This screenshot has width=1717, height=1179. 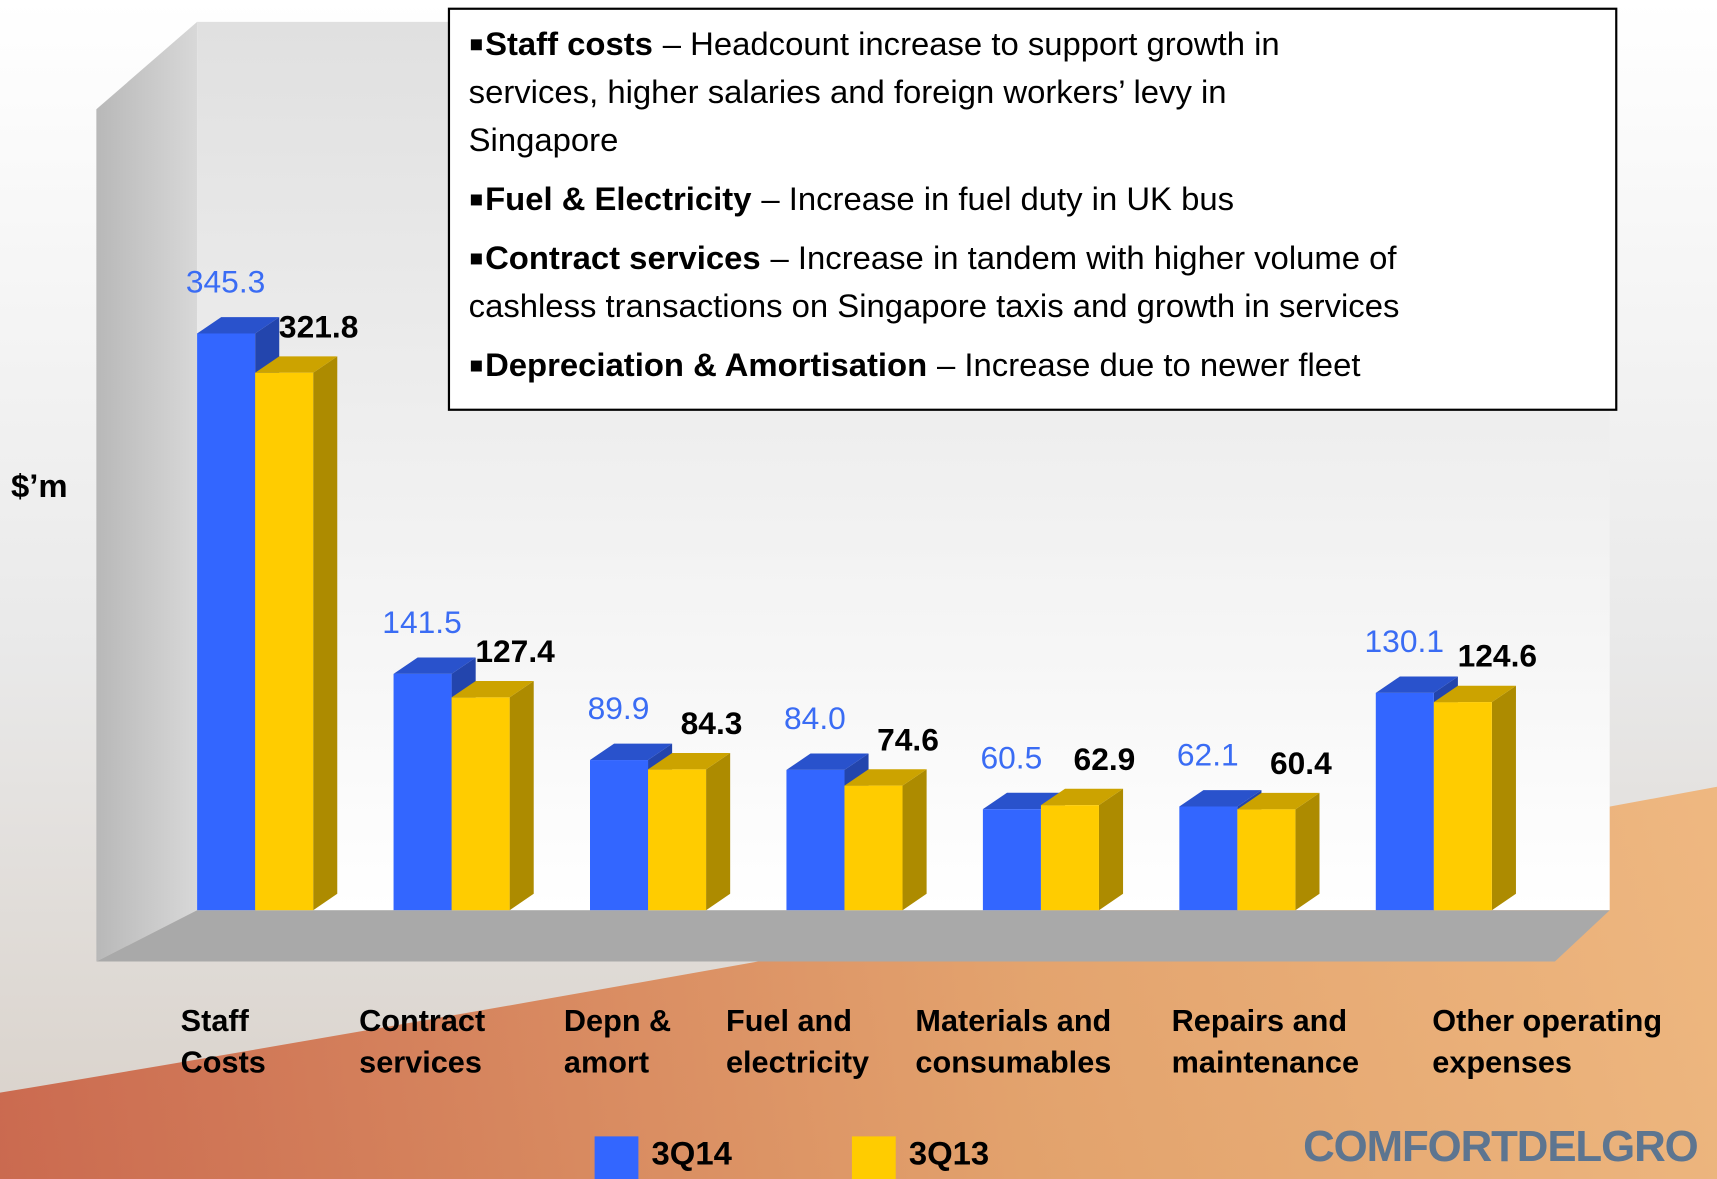 What do you see at coordinates (1301, 763) in the screenshot?
I see `data-label: 60.4` at bounding box center [1301, 763].